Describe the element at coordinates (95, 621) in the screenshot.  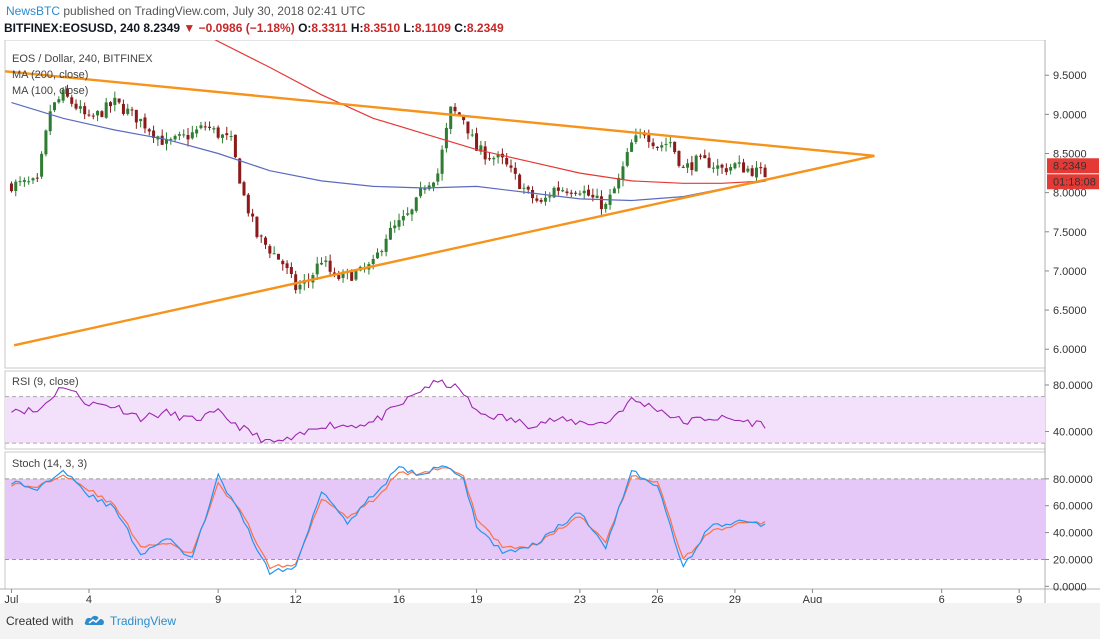
I see `tradingview-logo-icon` at that location.